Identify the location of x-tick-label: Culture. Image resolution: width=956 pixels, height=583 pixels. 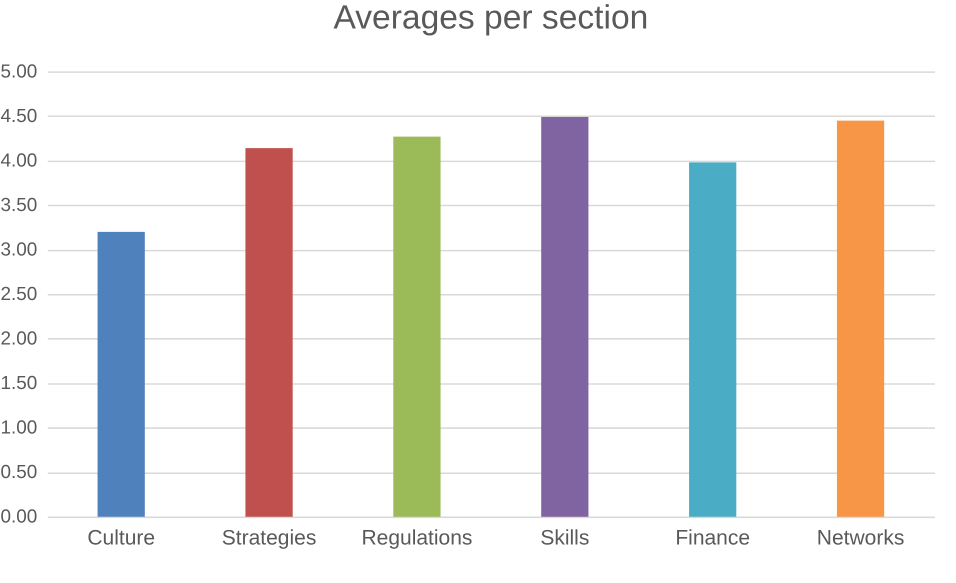
(121, 538).